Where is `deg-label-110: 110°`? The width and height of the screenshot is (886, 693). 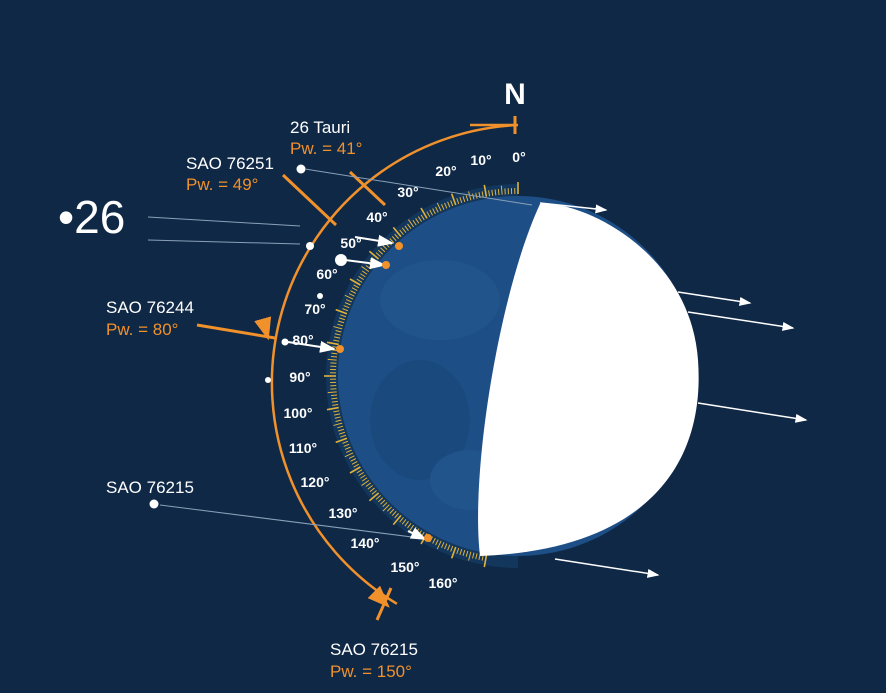
deg-label-110: 110° is located at coordinates (303, 448).